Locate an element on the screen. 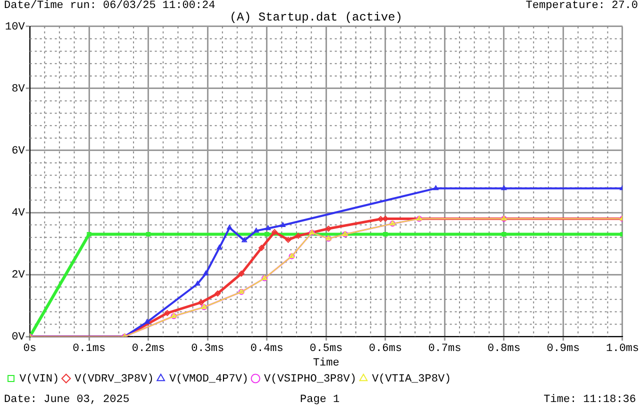 Image resolution: width=640 pixels, height=406 pixels. text: Time: 11:18:36 is located at coordinates (590, 400).